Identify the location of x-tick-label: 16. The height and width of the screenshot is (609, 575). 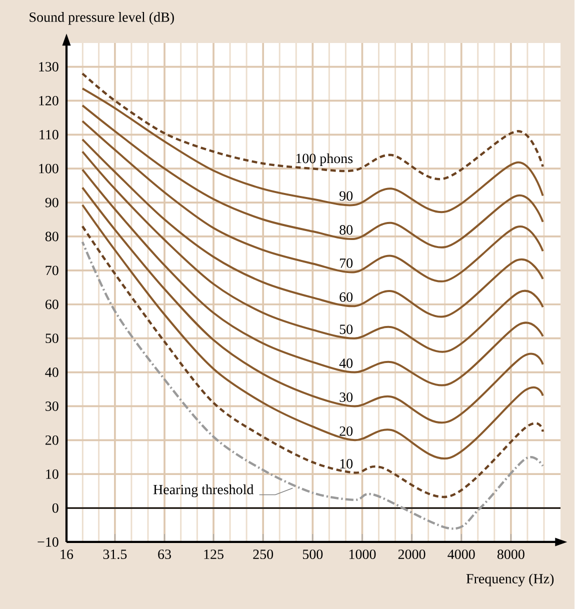
(67, 555).